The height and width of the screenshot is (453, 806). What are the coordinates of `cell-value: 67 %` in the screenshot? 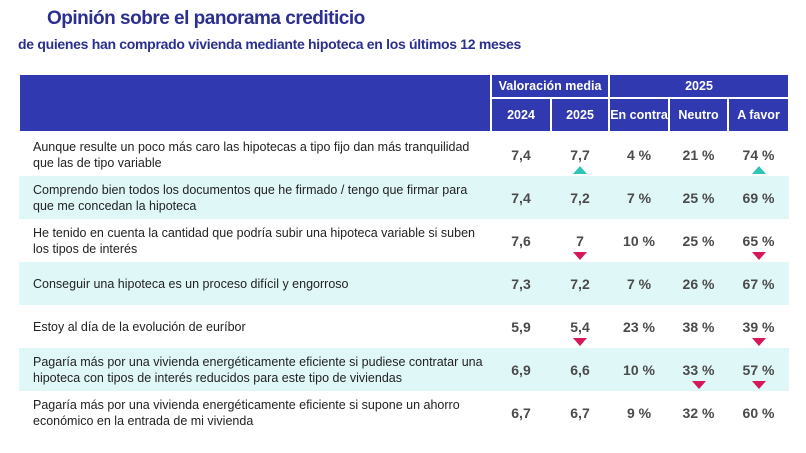 It's located at (758, 283).